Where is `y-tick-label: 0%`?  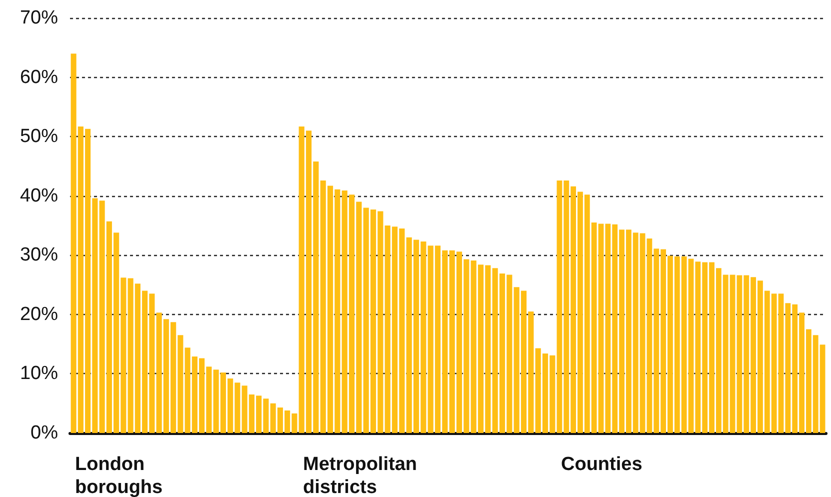
y-tick-label: 0% is located at coordinates (44, 433).